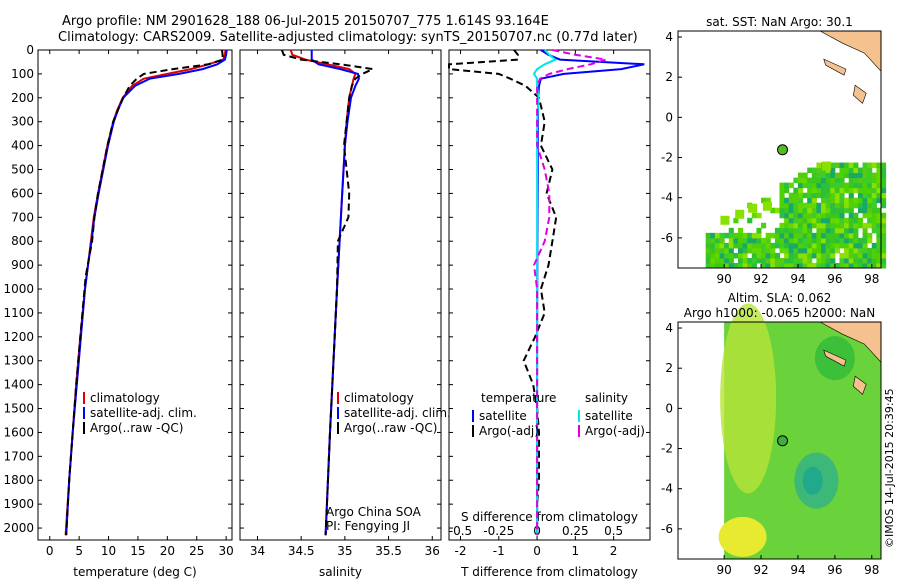 Image resolution: width=900 pixels, height=580 pixels. I want to click on legend-label: climatology, so click(125, 398).